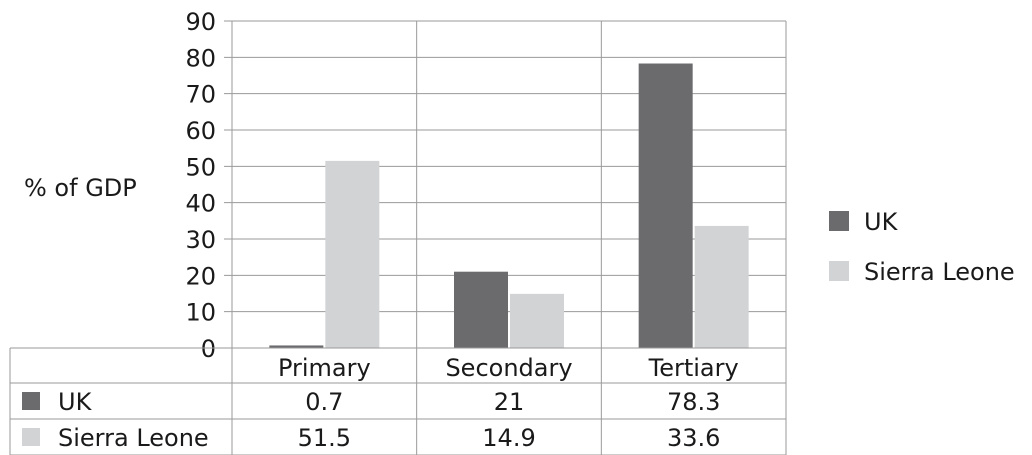 The image size is (1032, 455). Describe the element at coordinates (665, 205) in the screenshot. I see `bar-uk-tertiary` at that location.